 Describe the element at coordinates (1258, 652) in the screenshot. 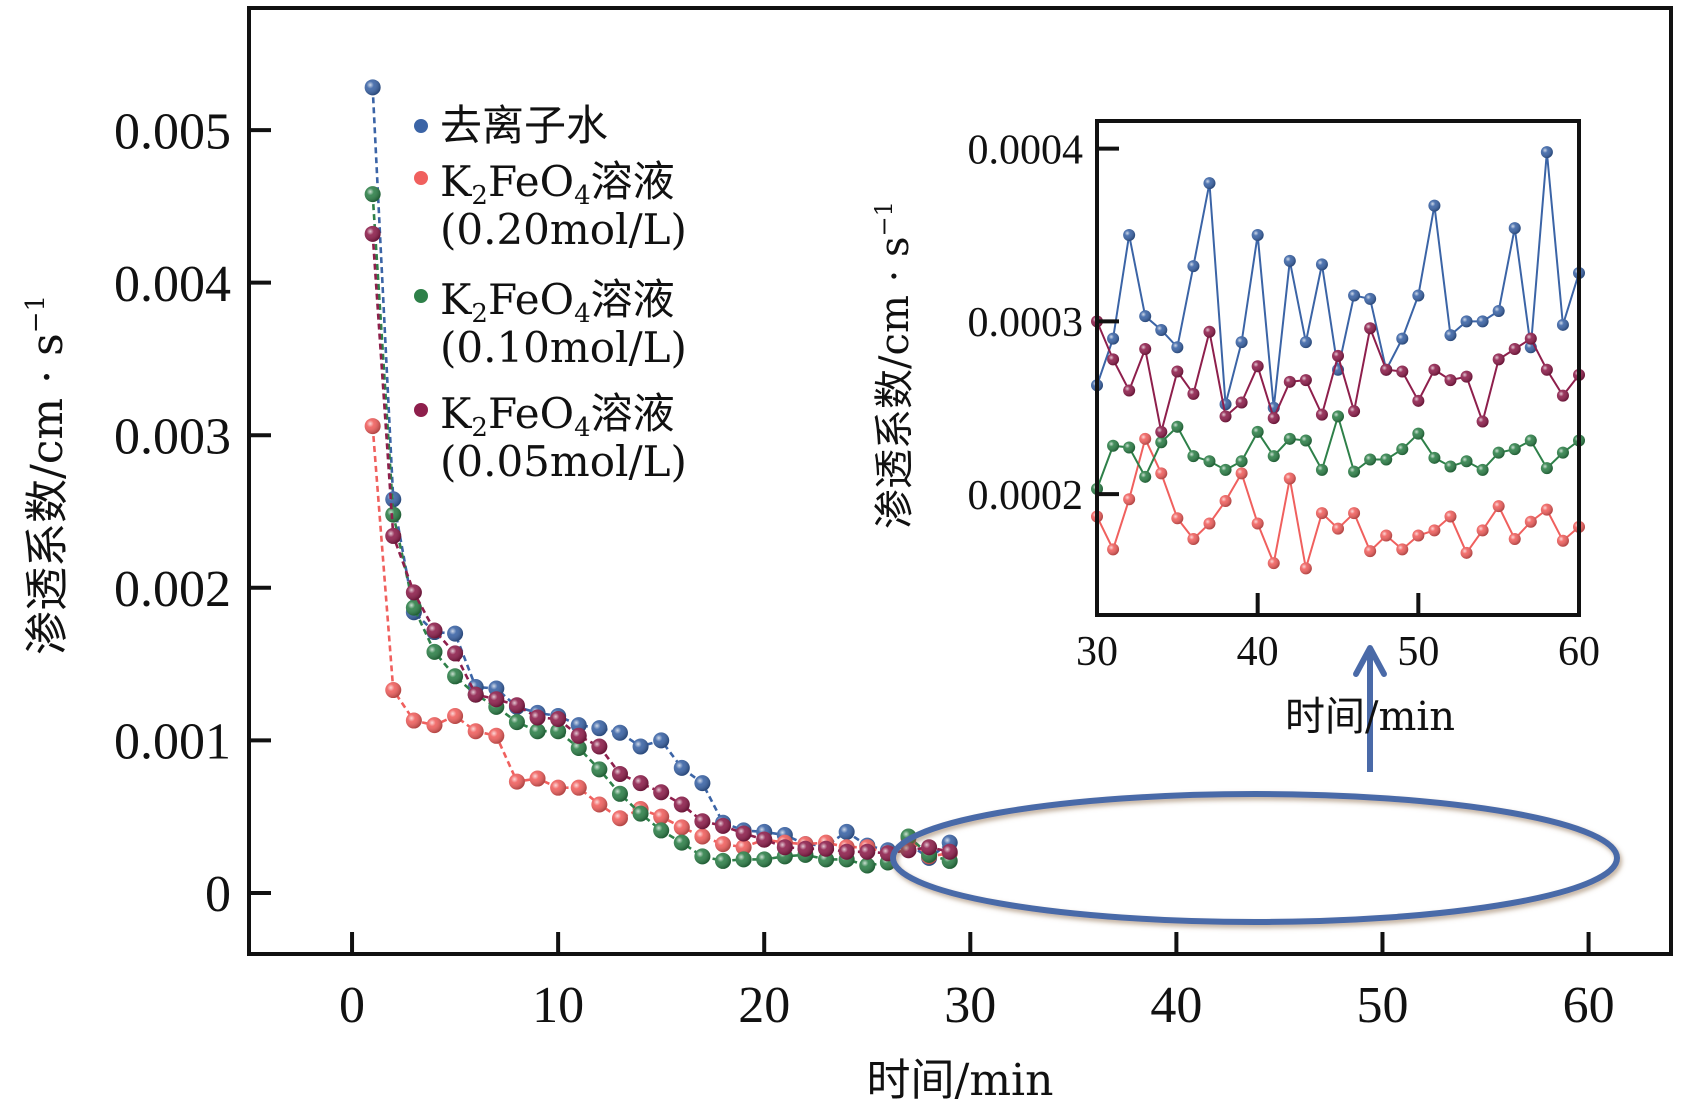

I see `inset-x-tick-label: 40` at that location.